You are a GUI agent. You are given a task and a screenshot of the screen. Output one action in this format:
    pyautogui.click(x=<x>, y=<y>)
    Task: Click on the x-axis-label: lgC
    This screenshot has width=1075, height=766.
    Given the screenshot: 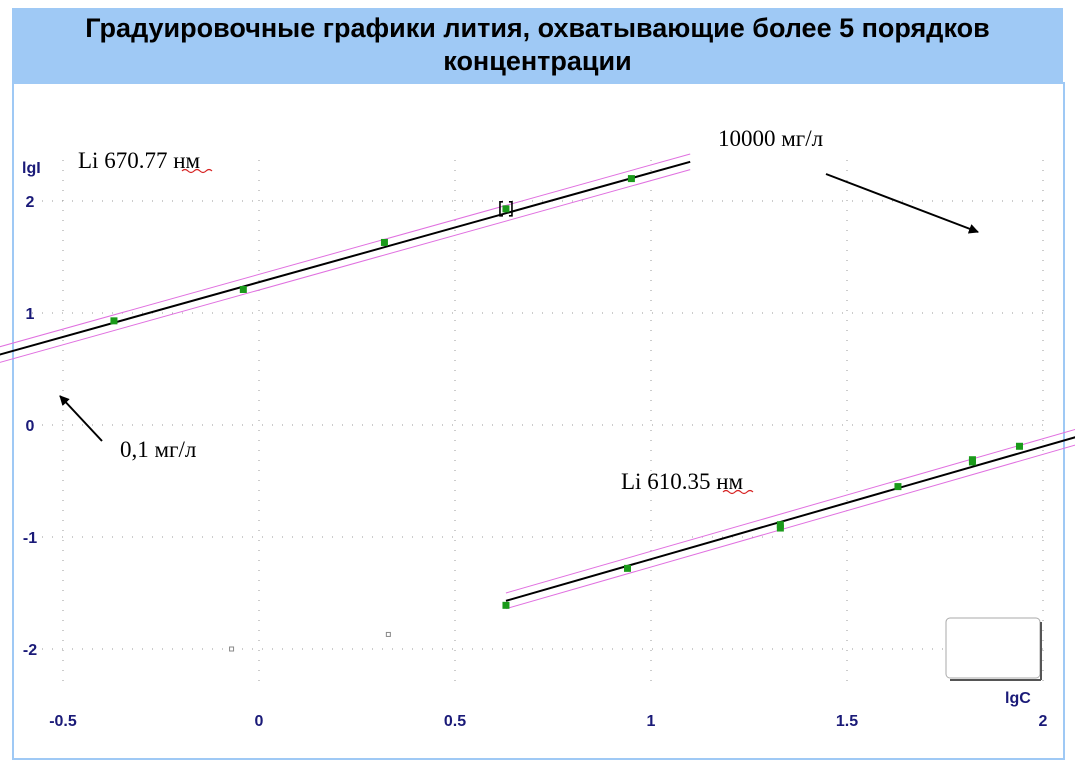 What is the action you would take?
    pyautogui.click(x=1018, y=698)
    